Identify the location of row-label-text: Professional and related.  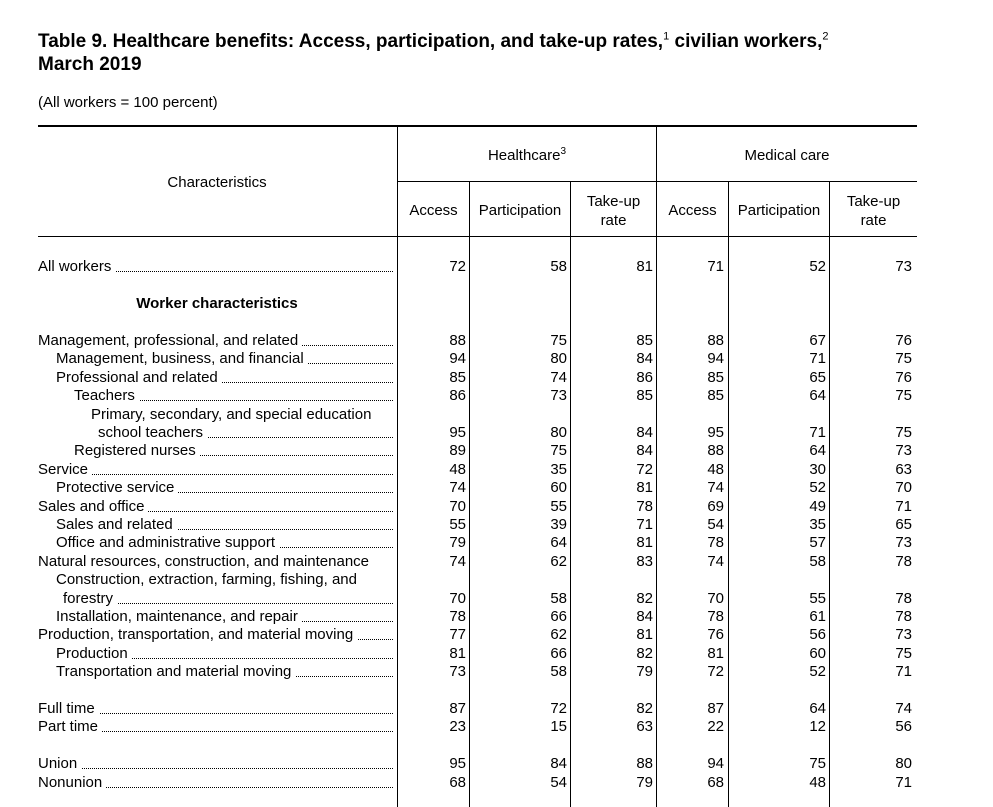
(139, 377).